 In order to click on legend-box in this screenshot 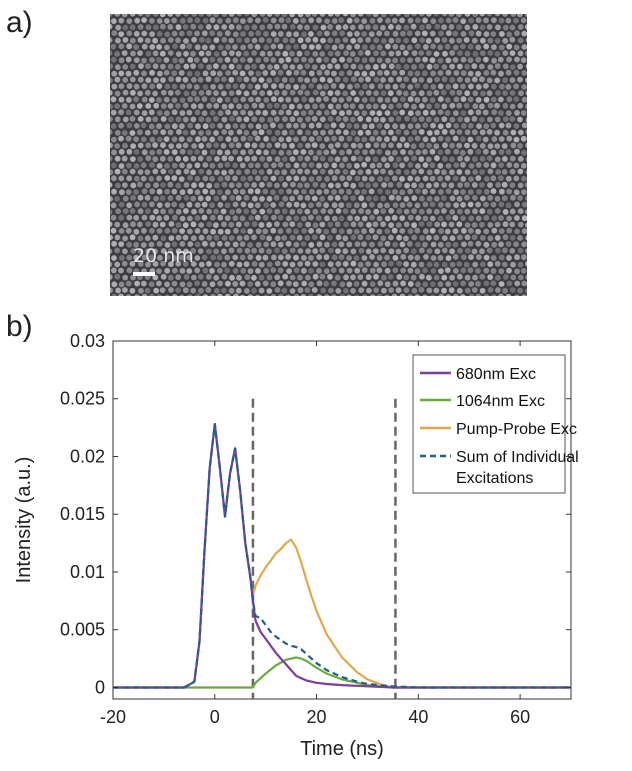, I will do `click(489, 424)`.